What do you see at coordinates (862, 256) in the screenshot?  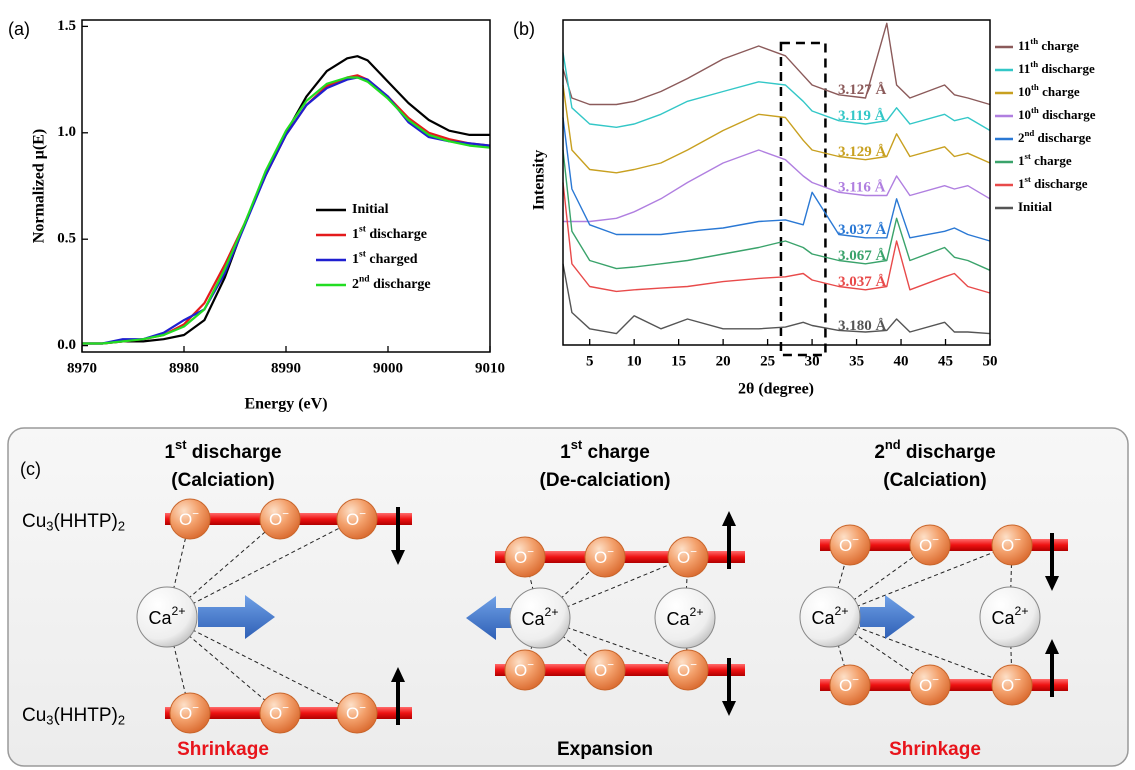 I see `d-spacing-label: 3.067 Å` at bounding box center [862, 256].